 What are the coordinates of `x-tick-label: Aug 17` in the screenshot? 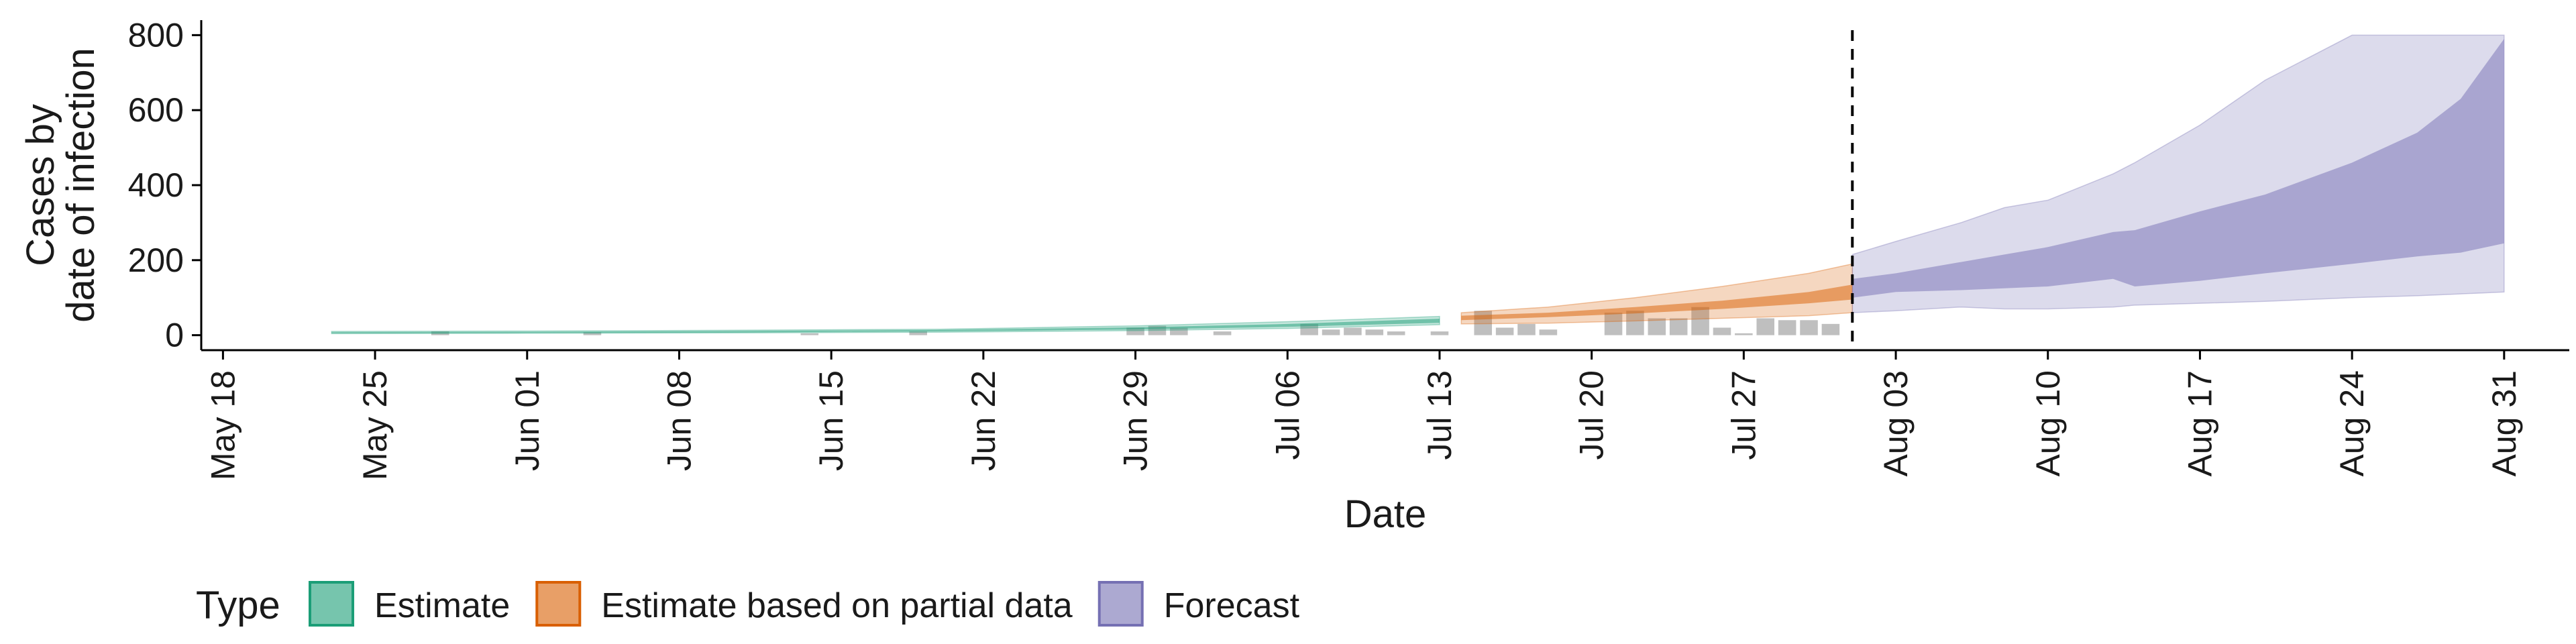 It's located at (2199, 423).